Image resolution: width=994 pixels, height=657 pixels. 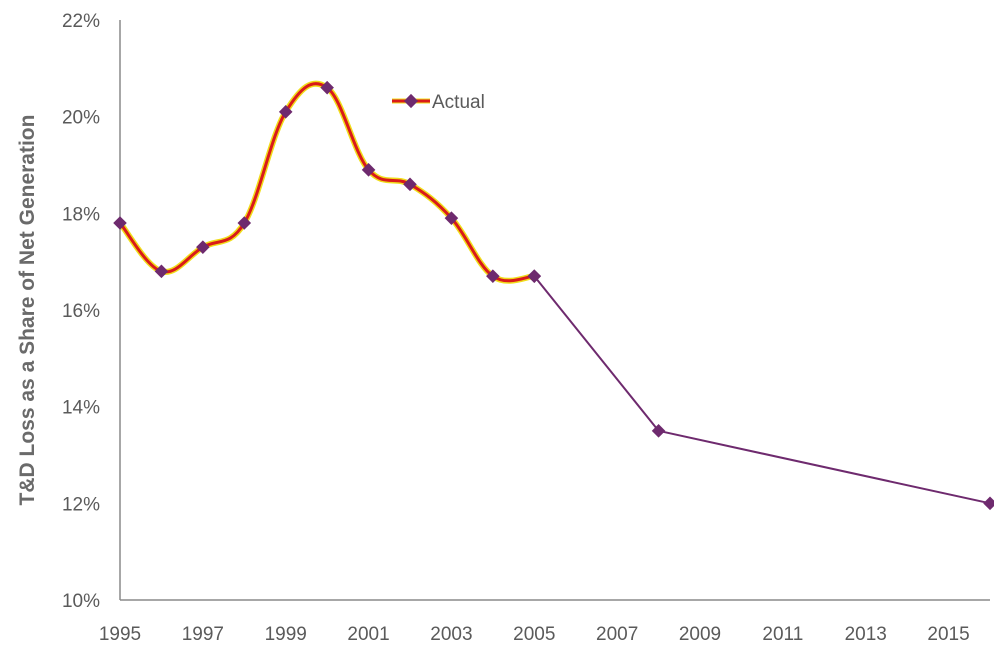 What do you see at coordinates (700, 634) in the screenshot?
I see `x-tick-label: 2009` at bounding box center [700, 634].